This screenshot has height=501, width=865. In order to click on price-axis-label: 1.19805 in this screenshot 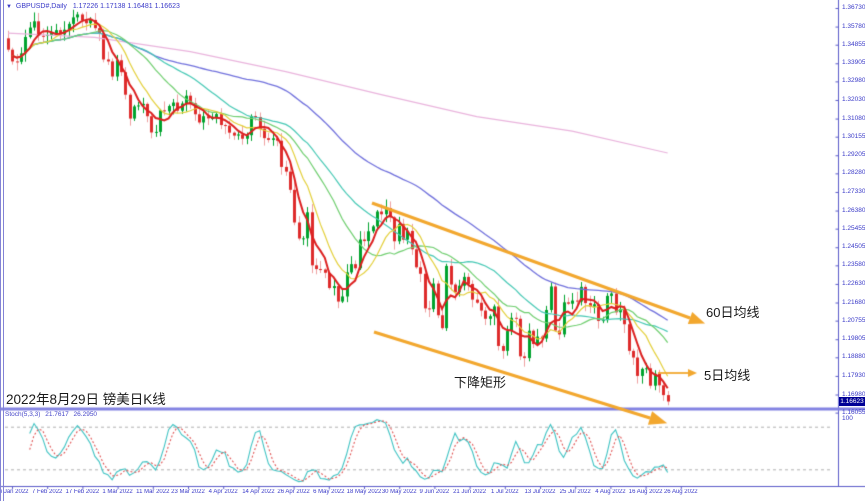, I will do `click(853, 339)`.